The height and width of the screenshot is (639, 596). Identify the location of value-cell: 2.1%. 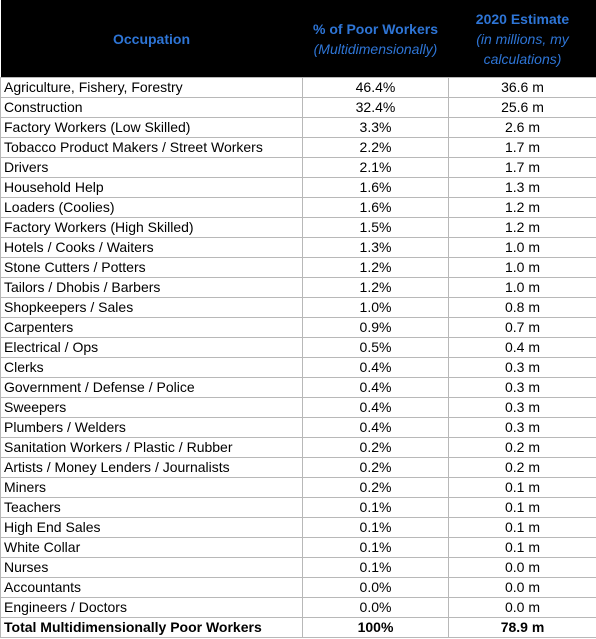
(375, 167).